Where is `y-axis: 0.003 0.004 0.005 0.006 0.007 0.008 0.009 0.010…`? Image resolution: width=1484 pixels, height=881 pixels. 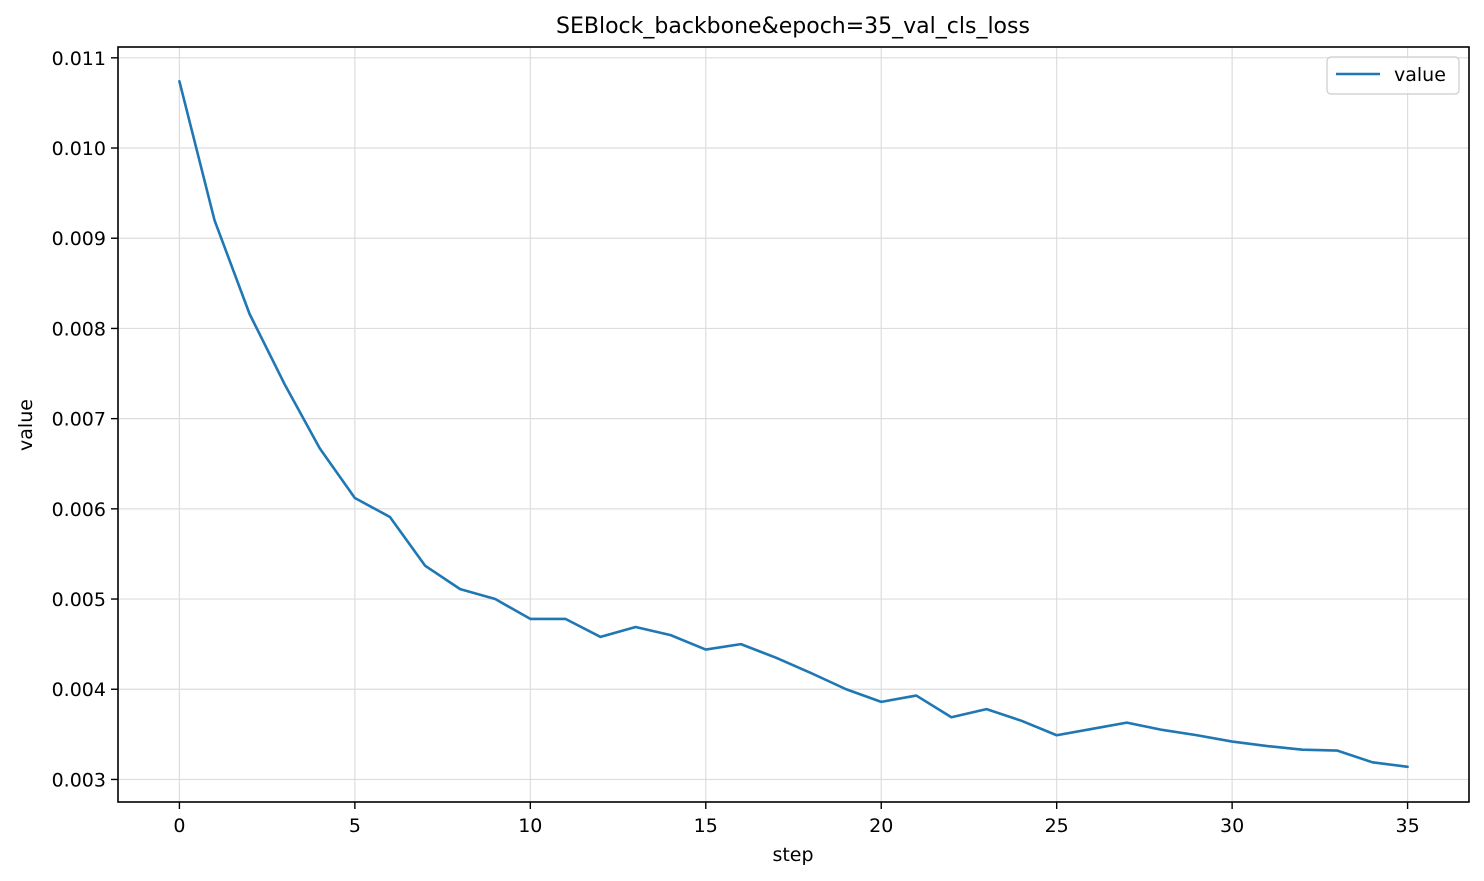
y-axis: 0.003 0.004 0.005 0.006 0.007 0.008 0.009 0.010… is located at coordinates (85, 419).